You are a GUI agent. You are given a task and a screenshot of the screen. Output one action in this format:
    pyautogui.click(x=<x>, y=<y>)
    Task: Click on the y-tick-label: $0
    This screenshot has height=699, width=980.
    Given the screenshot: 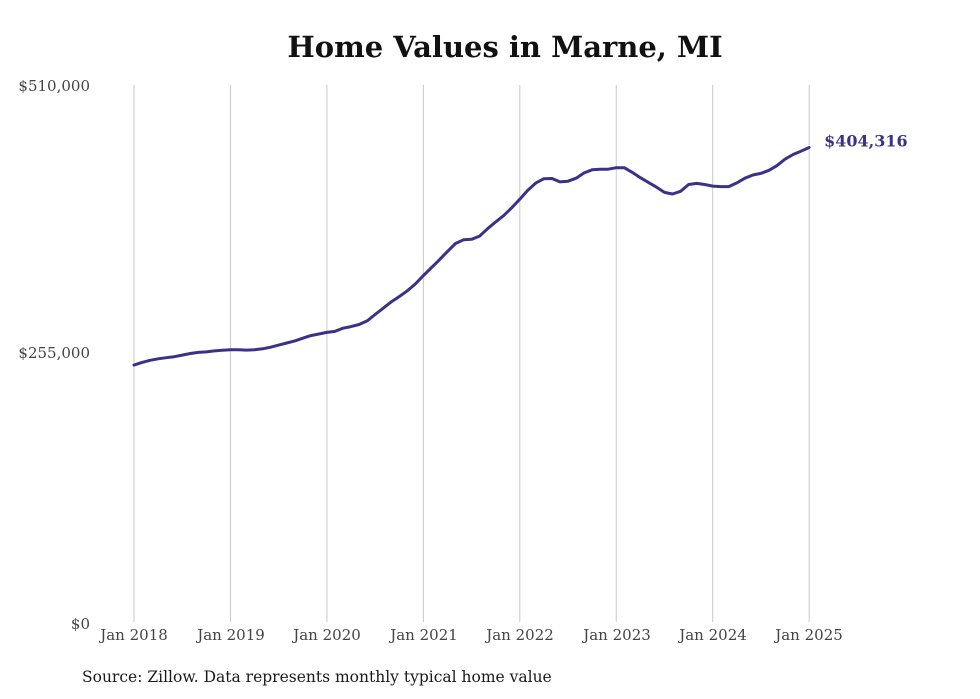 What is the action you would take?
    pyautogui.click(x=80, y=624)
    